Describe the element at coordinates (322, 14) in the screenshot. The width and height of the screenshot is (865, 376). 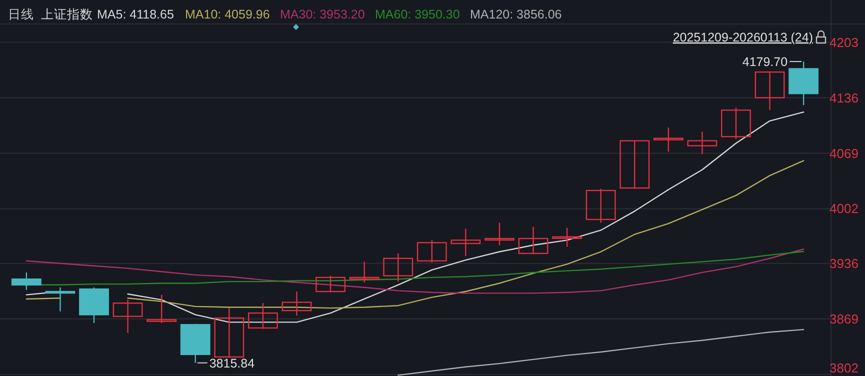
I see `text: MA30: 3953.20` at that location.